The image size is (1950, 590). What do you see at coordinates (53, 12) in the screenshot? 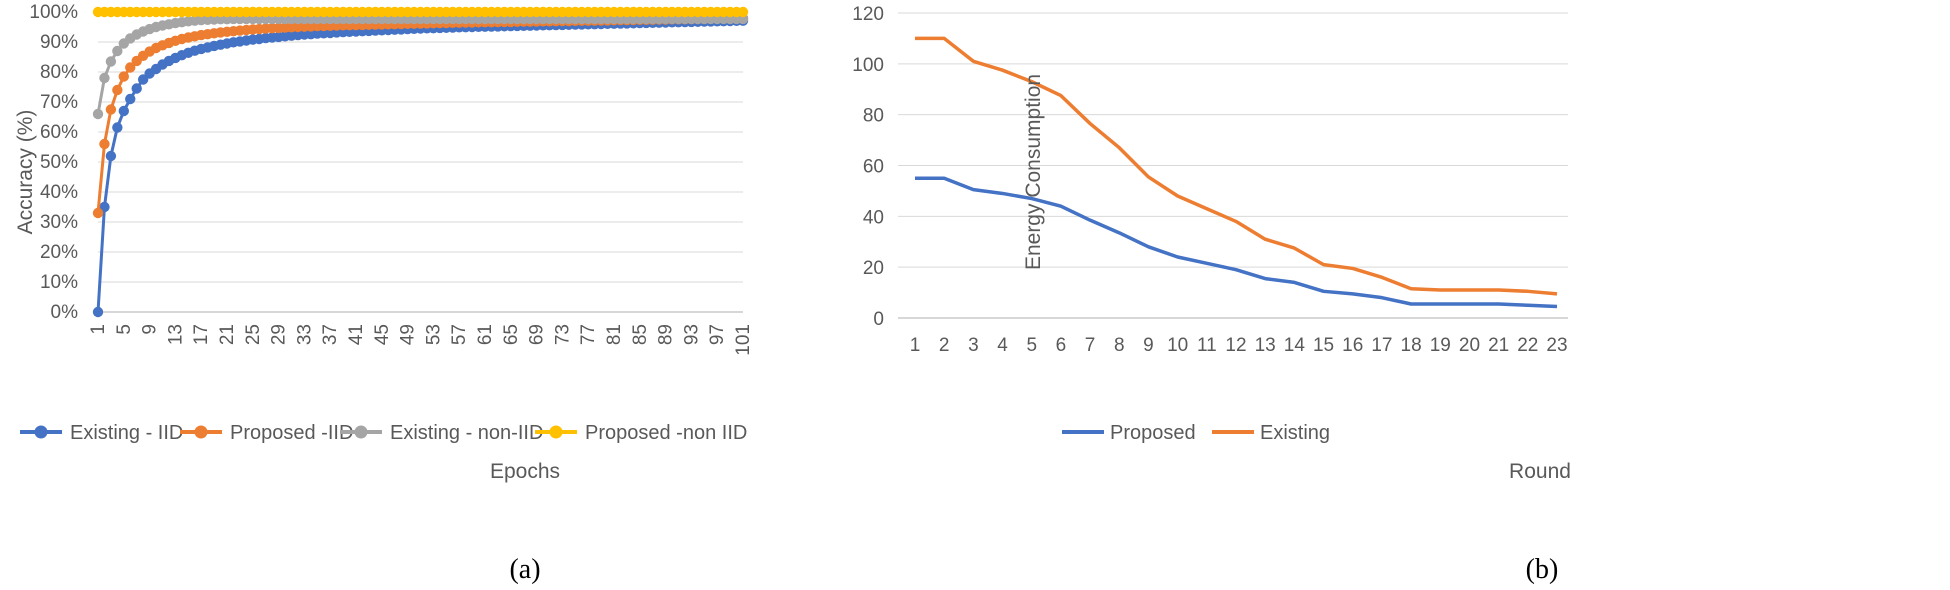
I see `chart-a-y-tick-label: 100%` at bounding box center [53, 12].